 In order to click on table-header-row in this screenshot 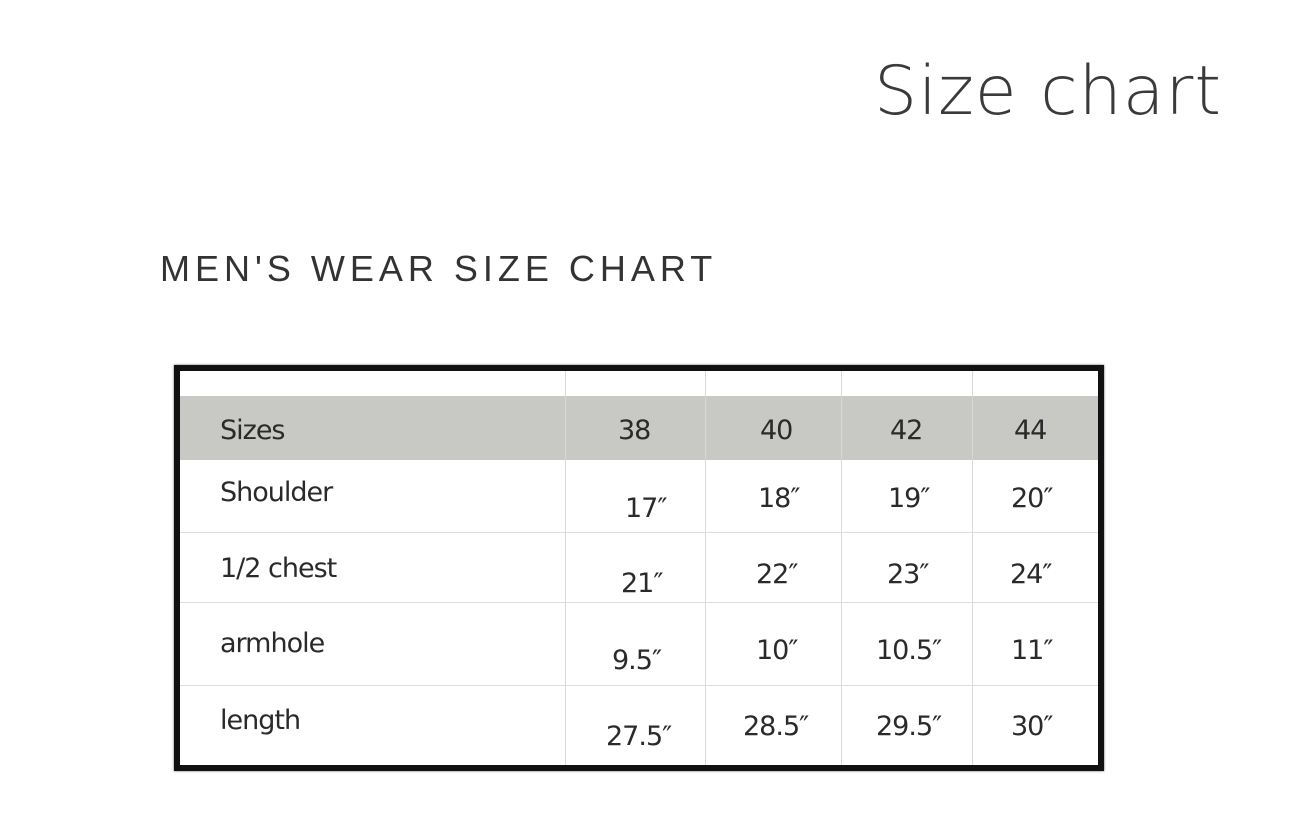, I will do `click(639, 428)`.